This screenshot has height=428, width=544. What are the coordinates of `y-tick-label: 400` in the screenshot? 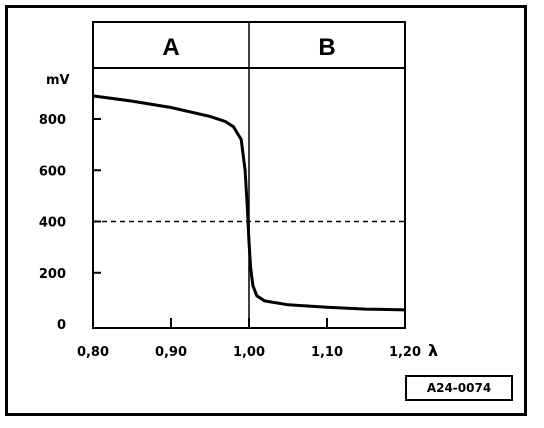 It's located at (52, 223).